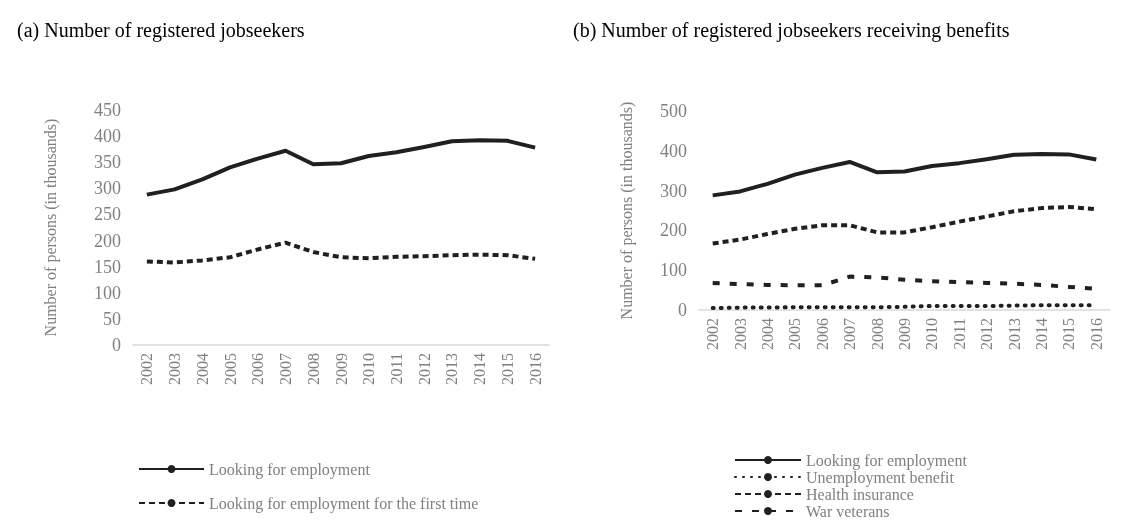 This screenshot has width=1128, height=524. I want to click on legend-label: Looking for employment for the first time, so click(344, 503).